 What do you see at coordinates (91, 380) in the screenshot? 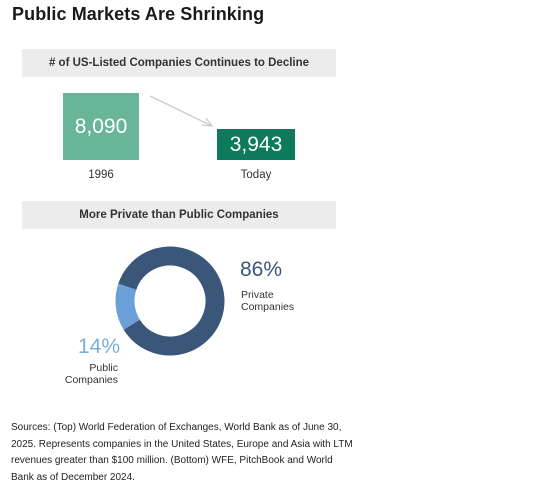
I see `public-label-line2: Companies` at bounding box center [91, 380].